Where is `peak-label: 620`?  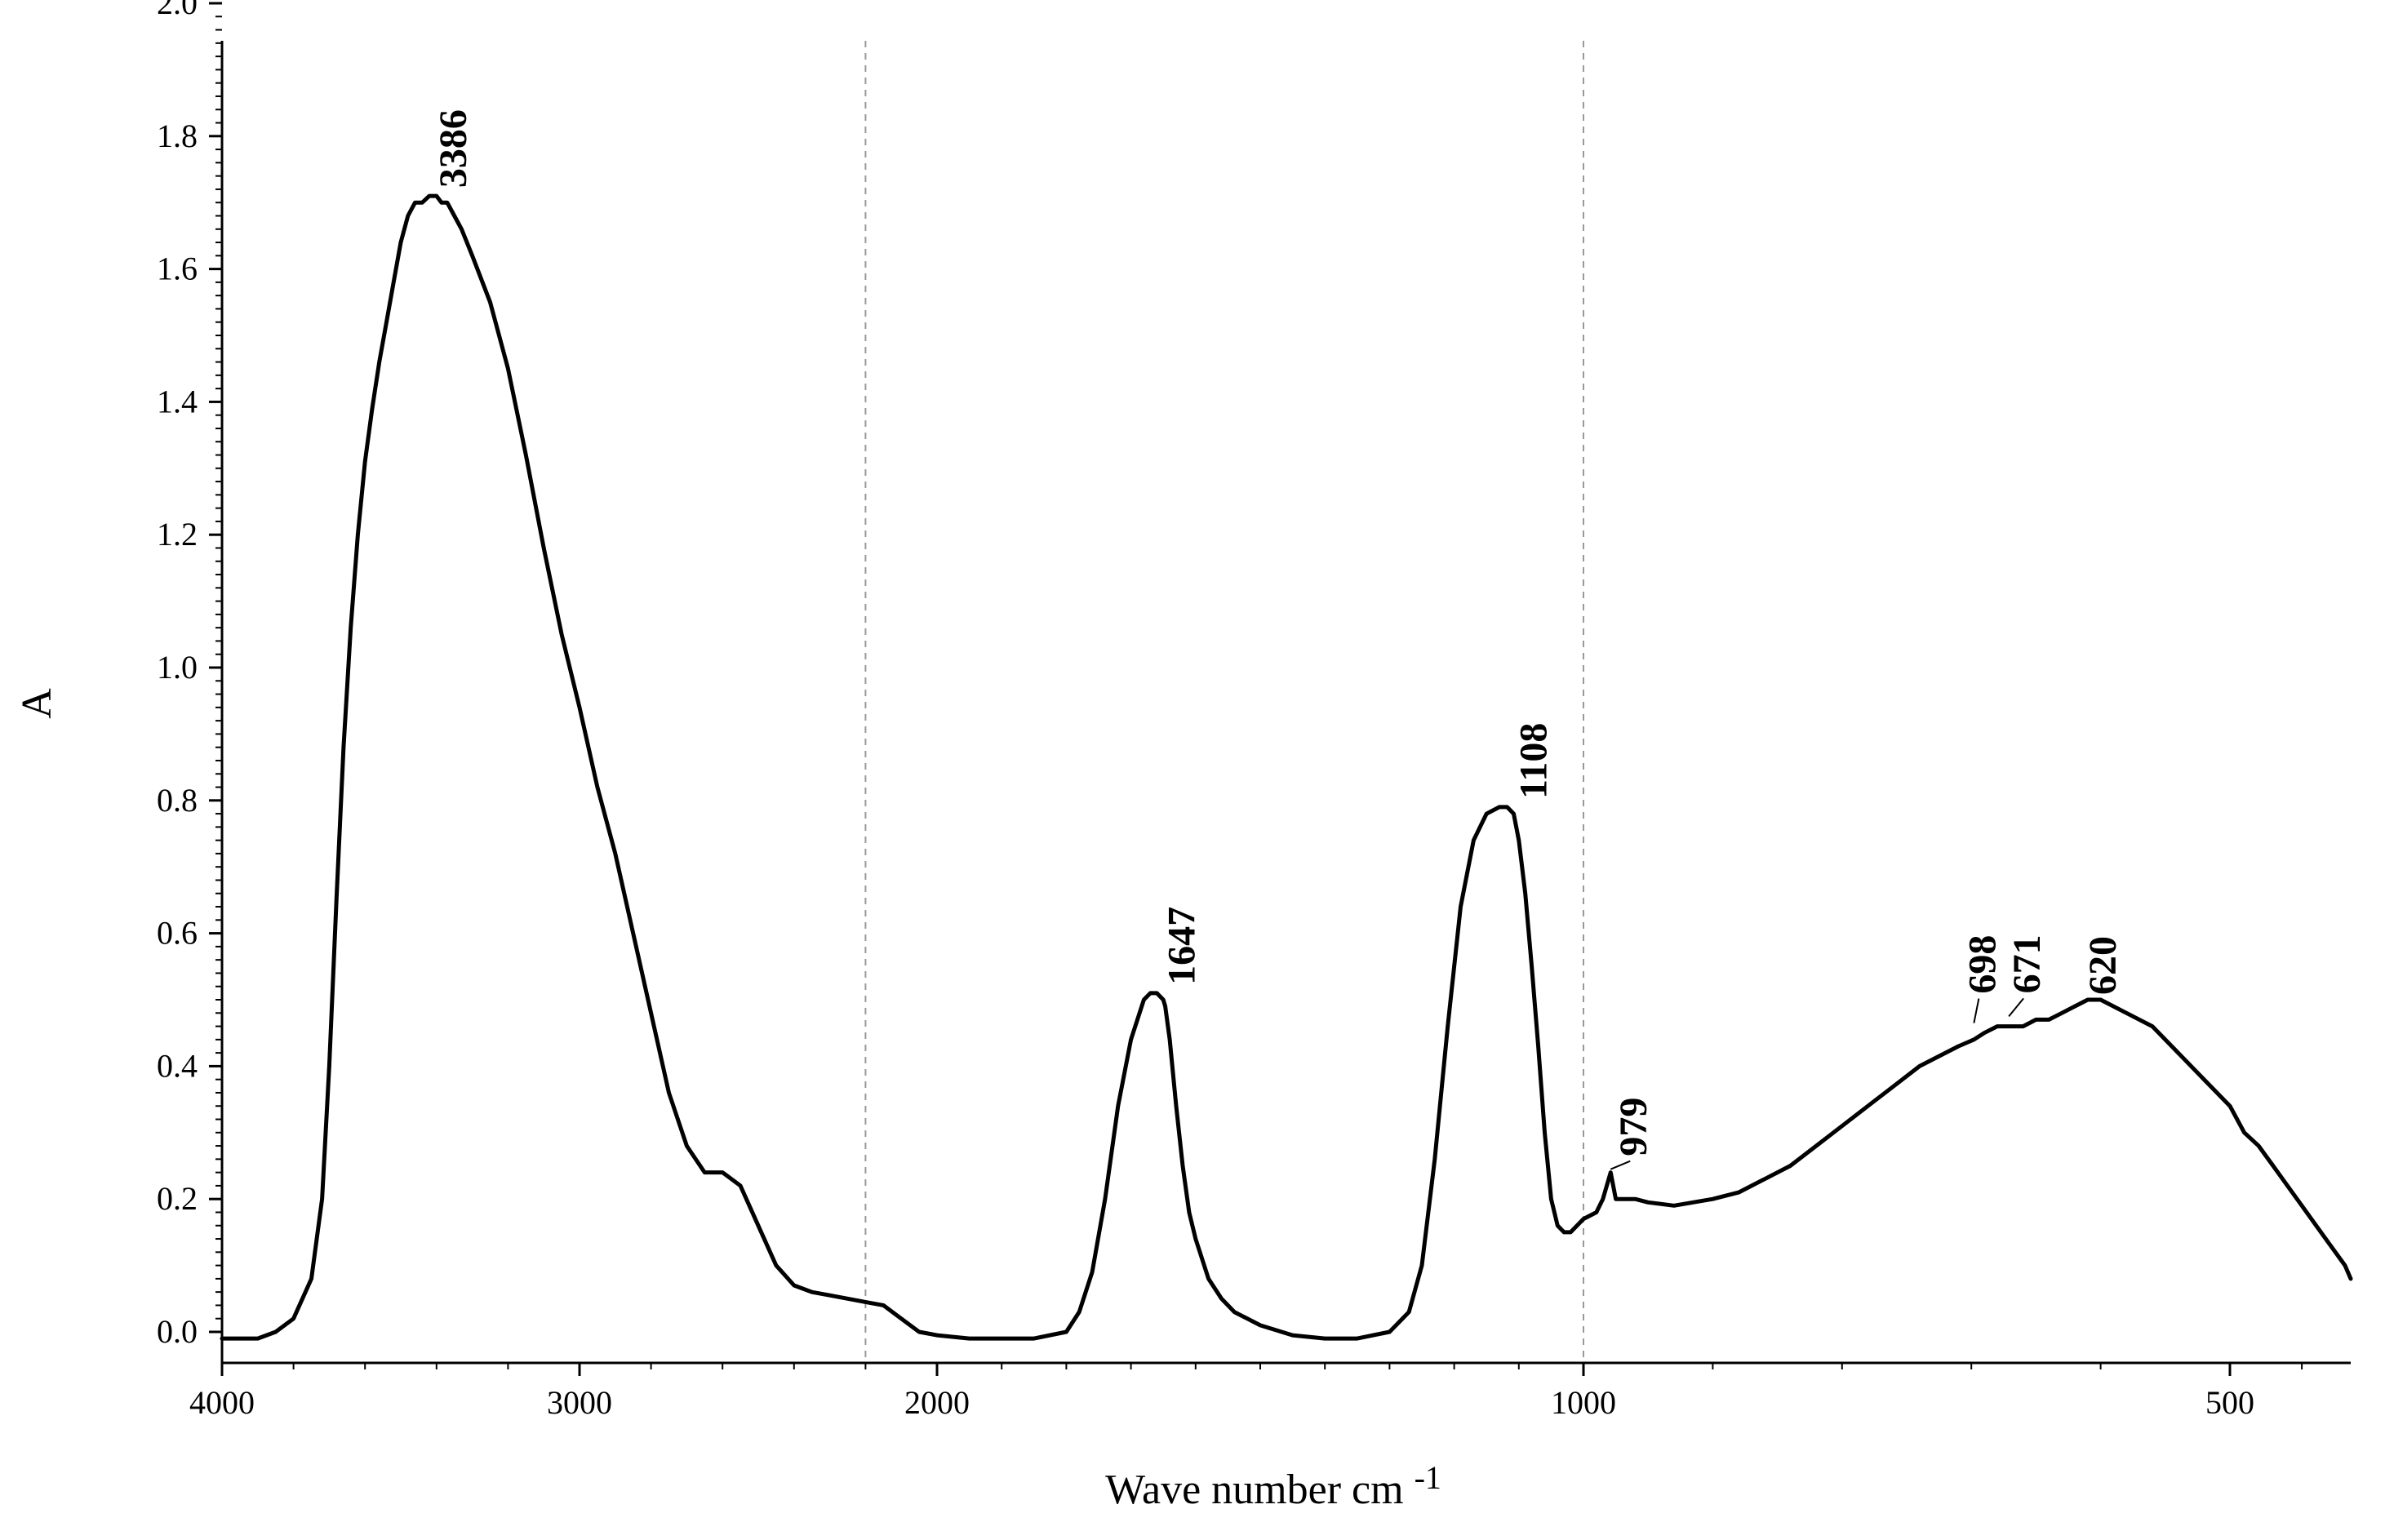
peak-label: 620 is located at coordinates (2103, 965).